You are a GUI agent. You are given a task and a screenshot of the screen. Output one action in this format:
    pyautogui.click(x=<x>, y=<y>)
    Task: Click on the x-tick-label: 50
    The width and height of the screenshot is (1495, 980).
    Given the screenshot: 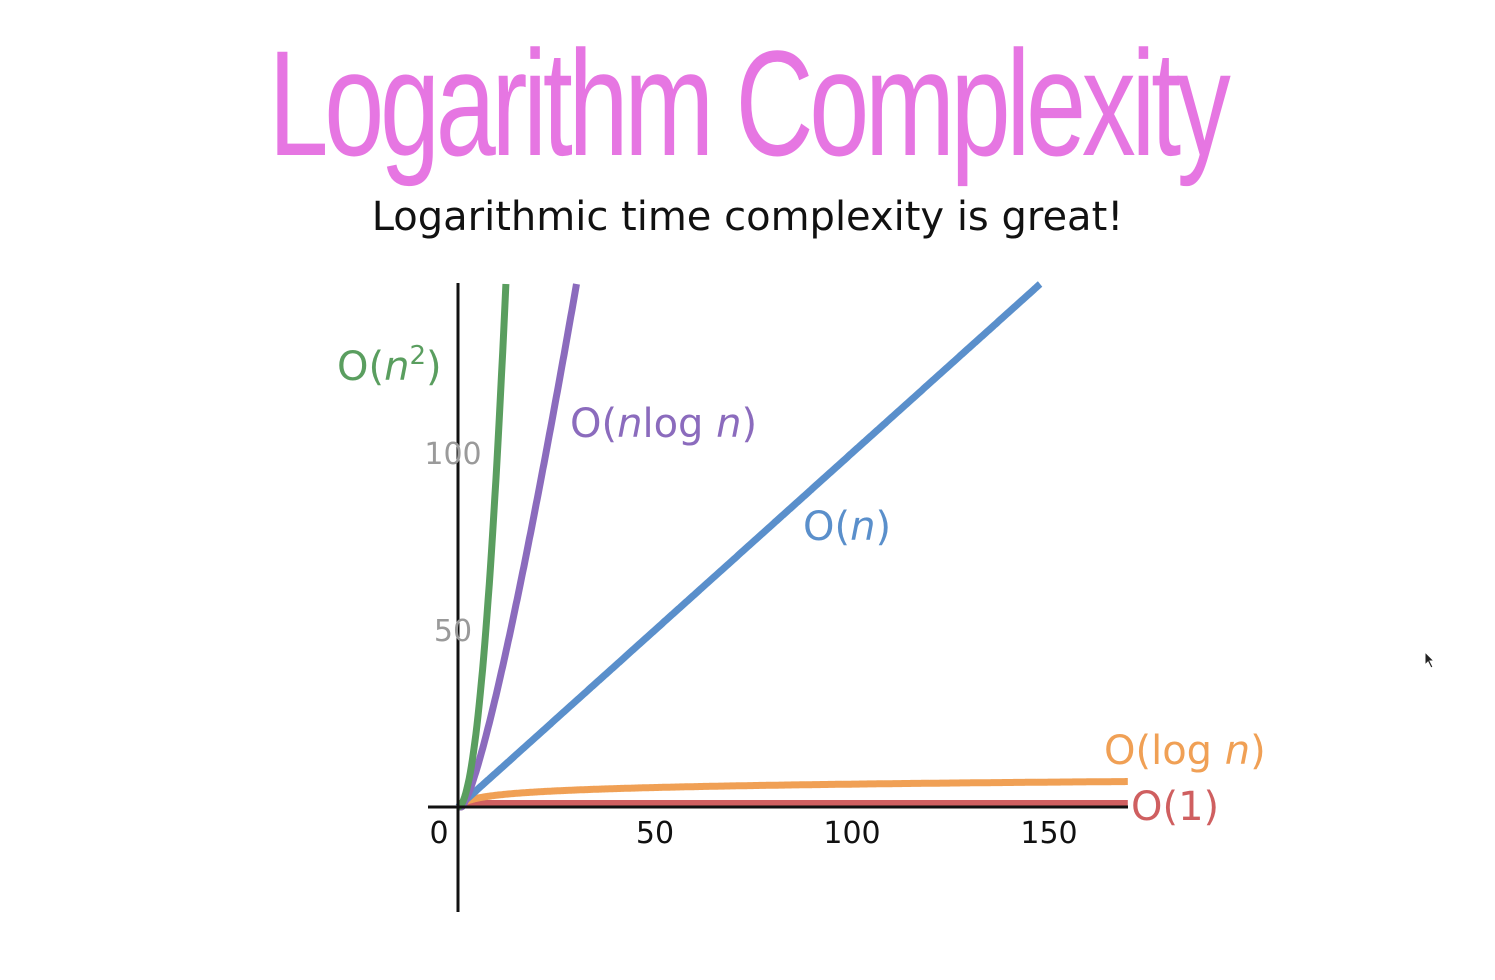 What is the action you would take?
    pyautogui.click(x=655, y=833)
    